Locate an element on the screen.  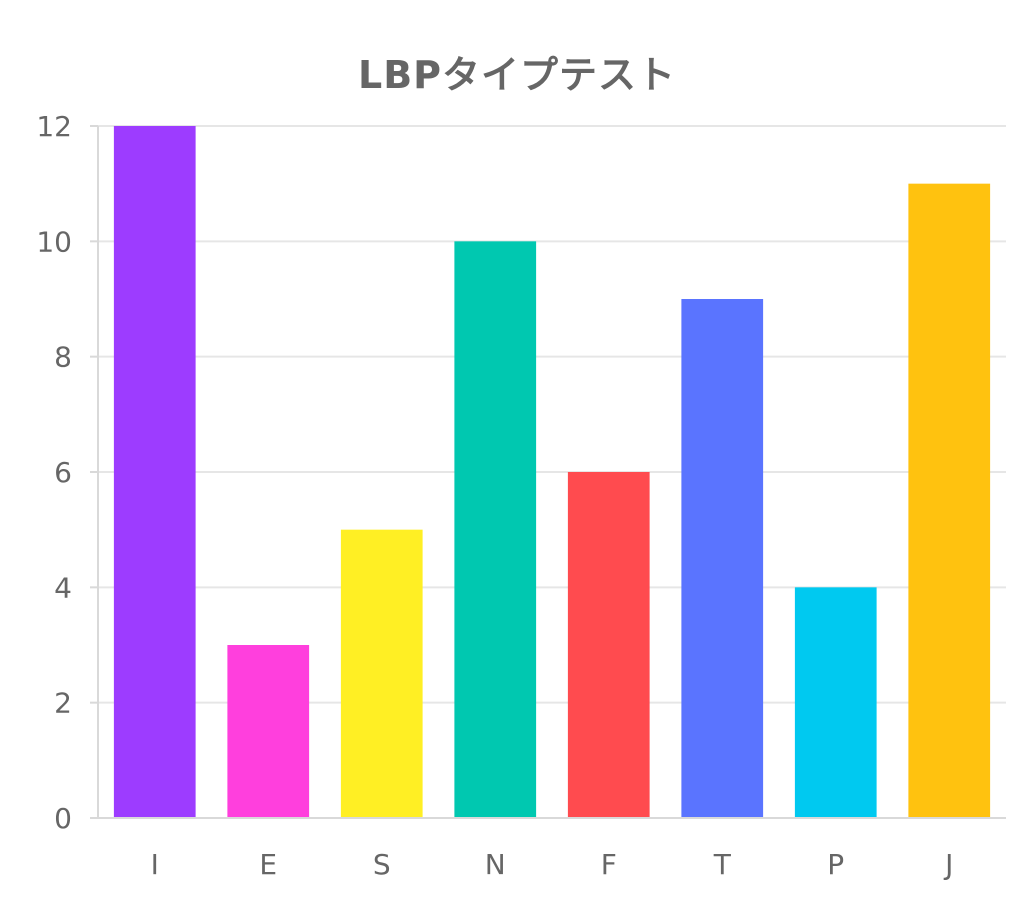
bar-n is located at coordinates (495, 530).